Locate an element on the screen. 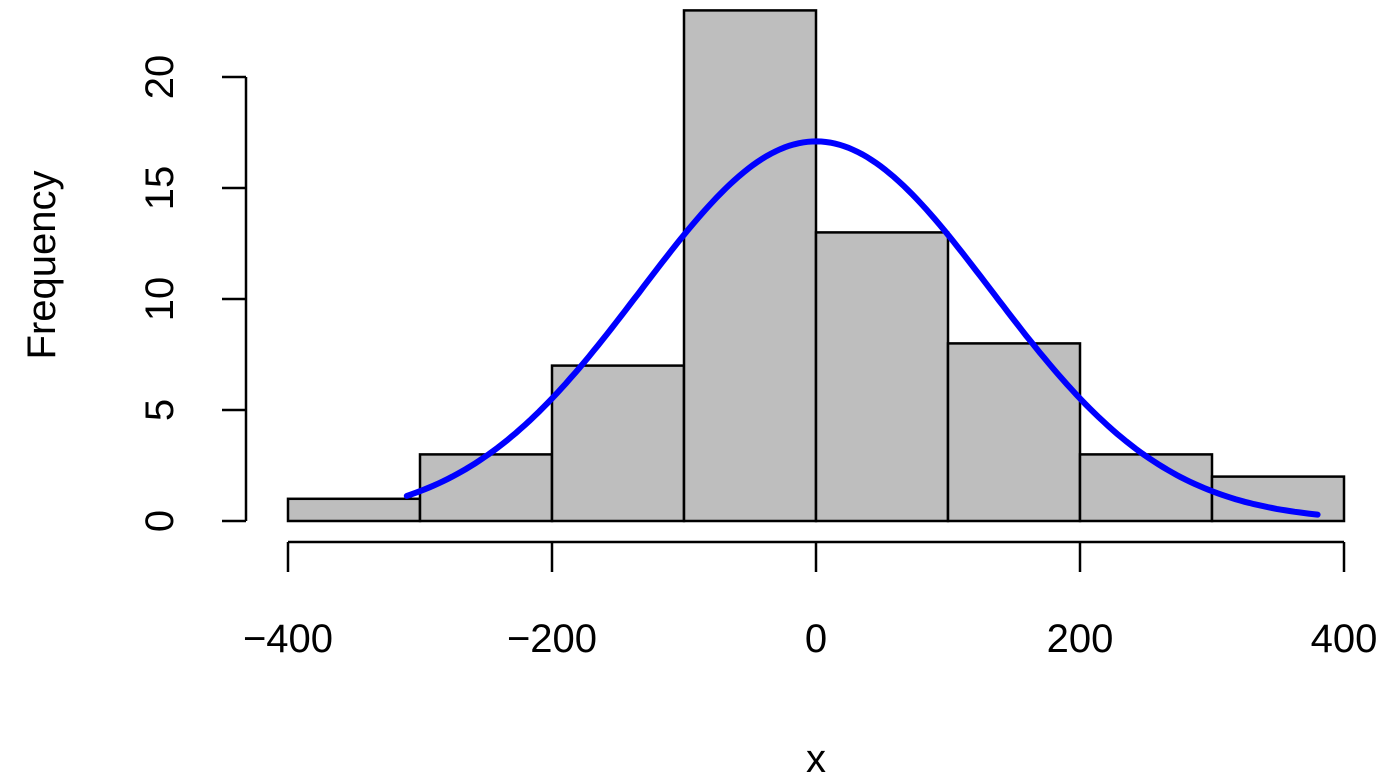  y-tick-label-15: 15 is located at coordinates (160, 188).